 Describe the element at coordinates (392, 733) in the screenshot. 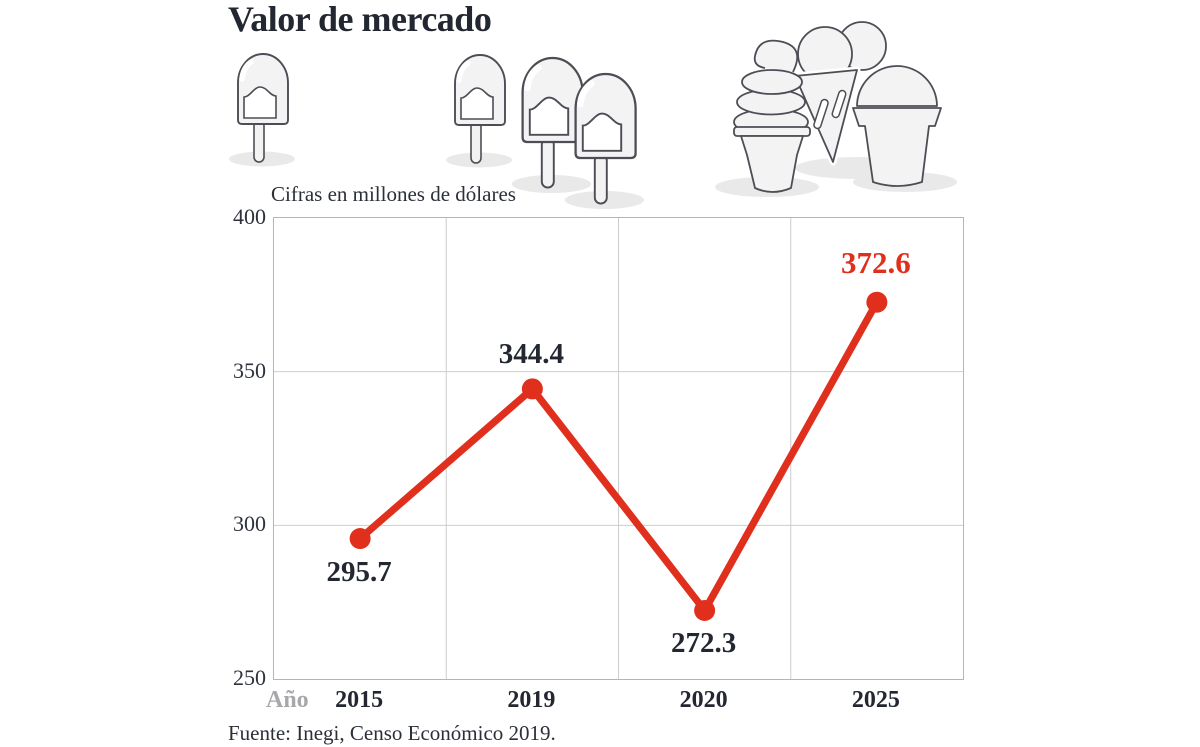

I see `source-note: Fuente: Inegi, Censo Económico 2019.` at that location.